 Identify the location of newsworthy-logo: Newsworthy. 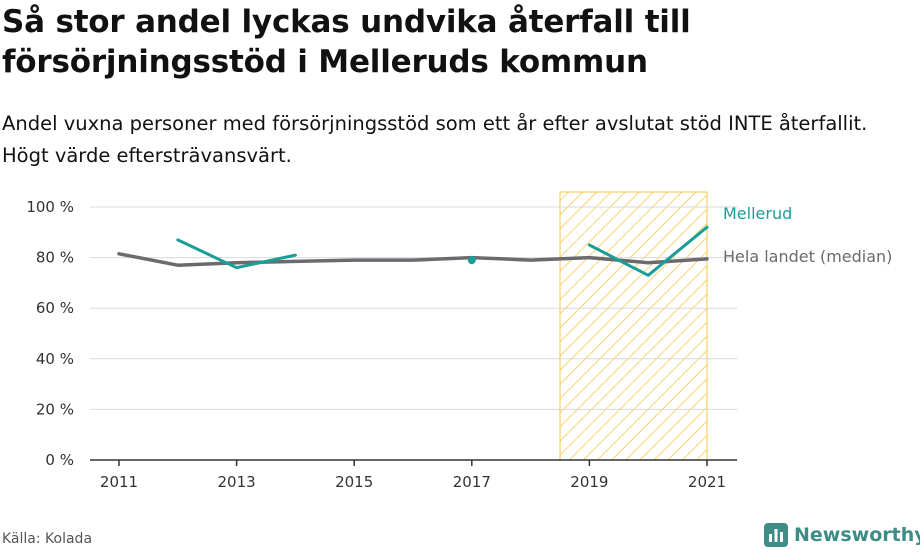
(842, 535).